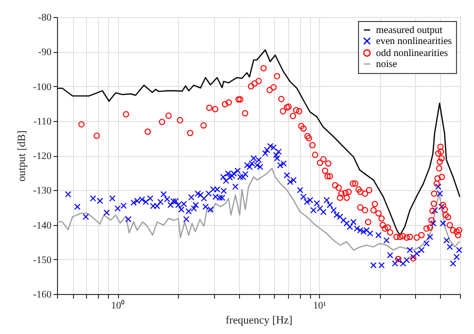  What do you see at coordinates (387, 64) in the screenshot?
I see `legend-label: noise` at bounding box center [387, 64].